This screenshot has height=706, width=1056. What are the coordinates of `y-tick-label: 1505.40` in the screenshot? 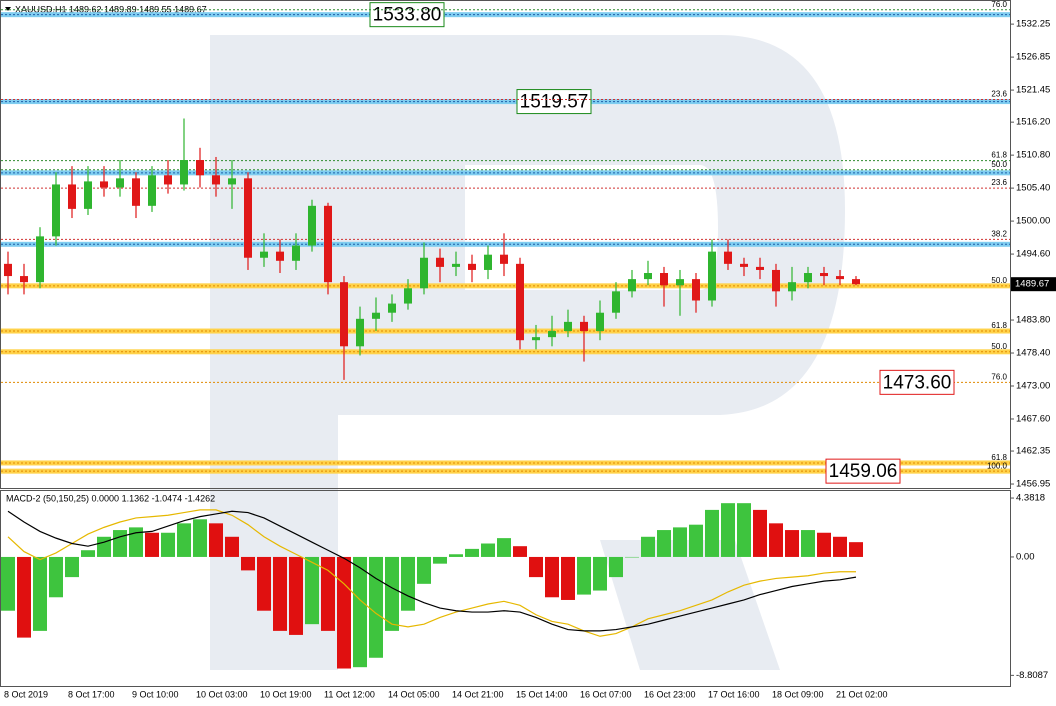 It's located at (1033, 188).